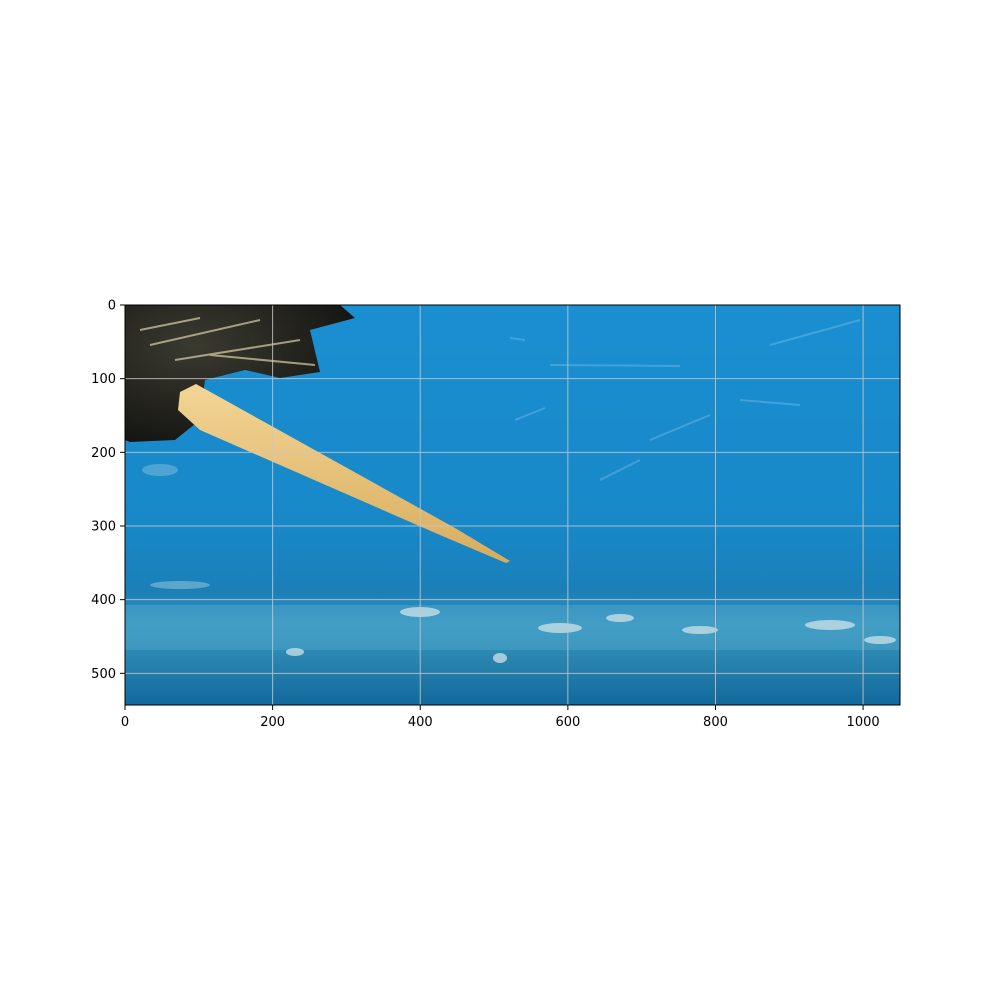  I want to click on x-tick-label: 0, so click(125, 722).